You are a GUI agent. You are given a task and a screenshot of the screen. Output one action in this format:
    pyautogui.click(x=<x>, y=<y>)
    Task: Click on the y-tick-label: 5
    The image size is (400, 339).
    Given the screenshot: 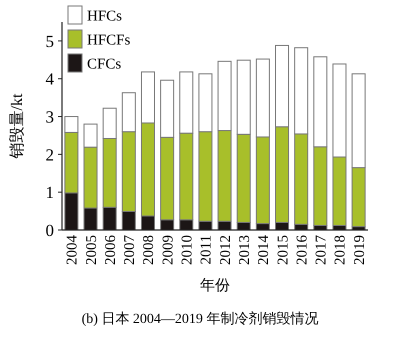 What is the action you would take?
    pyautogui.click(x=50, y=41)
    